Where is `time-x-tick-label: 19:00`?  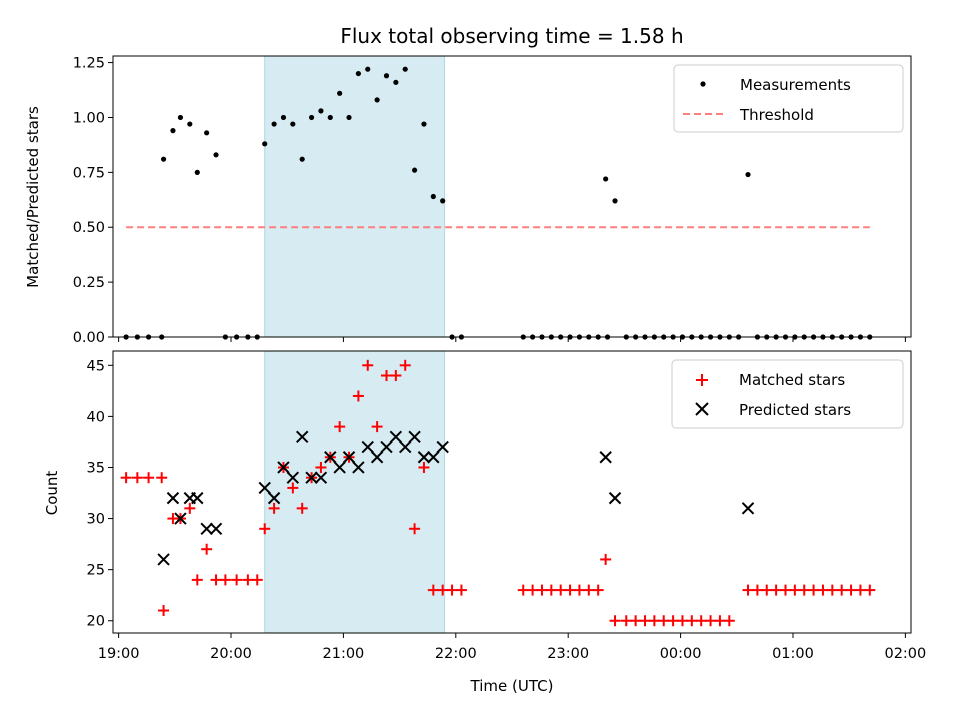 time-x-tick-label: 19:00 is located at coordinates (119, 654).